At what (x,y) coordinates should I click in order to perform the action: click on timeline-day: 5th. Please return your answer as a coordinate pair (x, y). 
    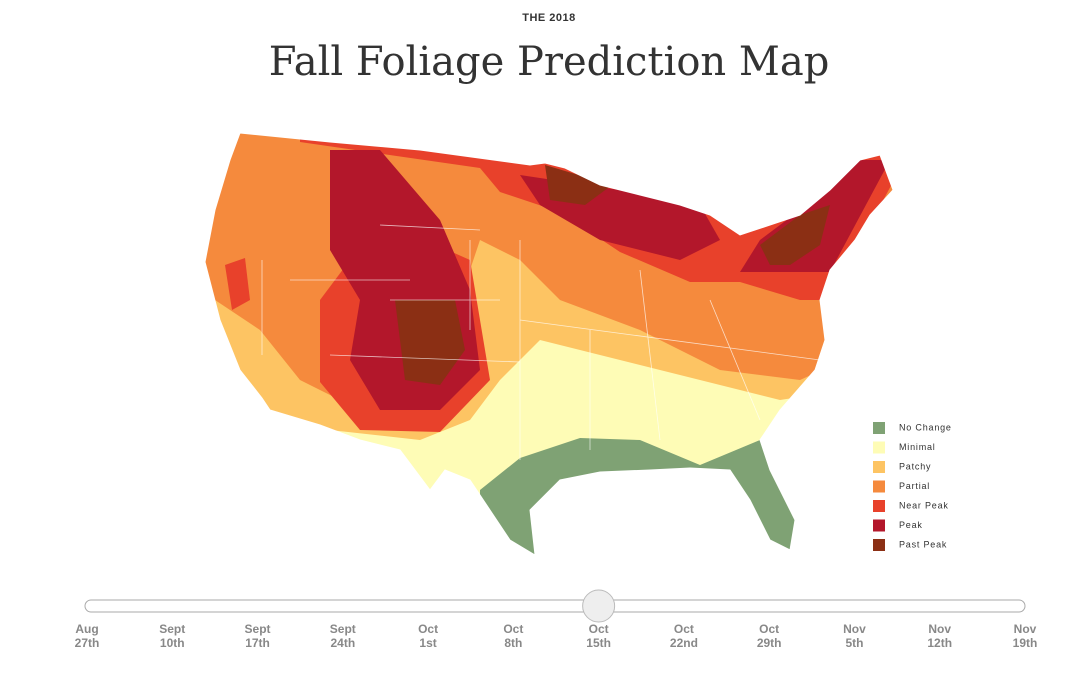
    Looking at the image, I should click on (854, 643).